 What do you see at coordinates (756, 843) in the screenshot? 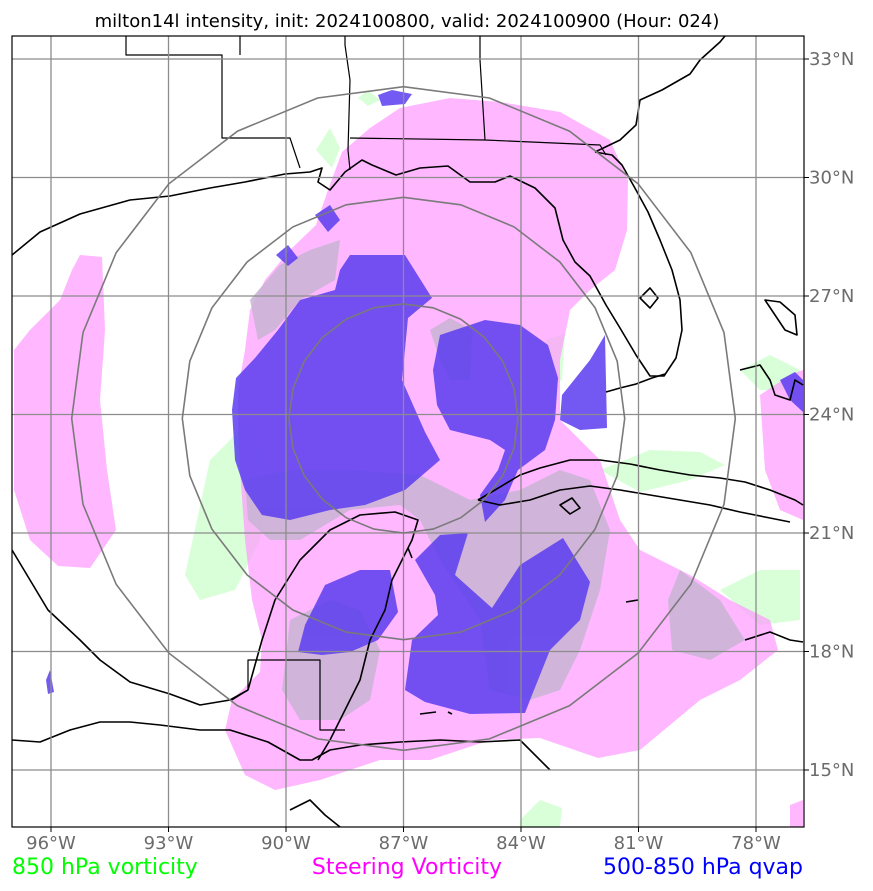
I see `lon-tick-label: 78°W` at bounding box center [756, 843].